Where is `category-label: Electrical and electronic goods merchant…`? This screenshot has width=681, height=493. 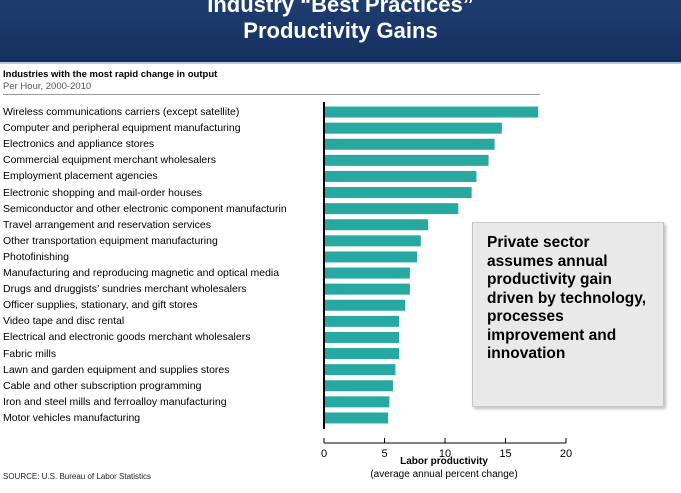
category-label: Electrical and electronic goods merchant… is located at coordinates (127, 337).